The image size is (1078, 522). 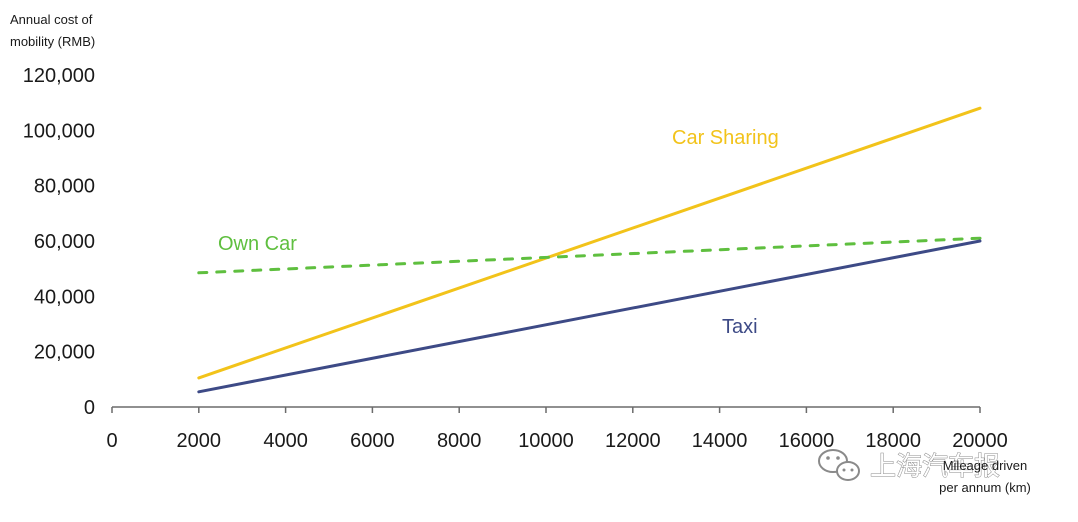 What do you see at coordinates (546, 409) in the screenshot?
I see `axes` at bounding box center [546, 409].